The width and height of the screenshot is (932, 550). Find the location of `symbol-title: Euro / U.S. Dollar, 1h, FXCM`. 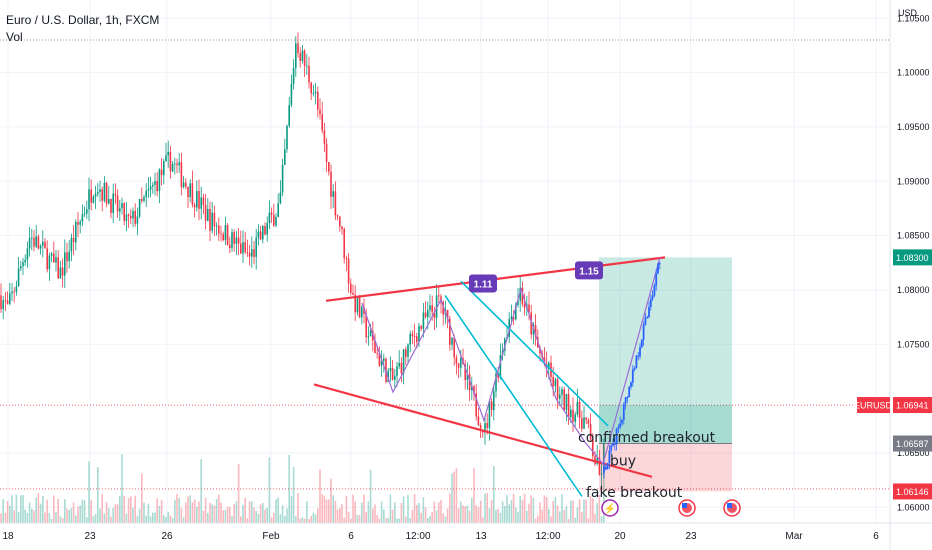

symbol-title: Euro / U.S. Dollar, 1h, FXCM is located at coordinates (83, 20).